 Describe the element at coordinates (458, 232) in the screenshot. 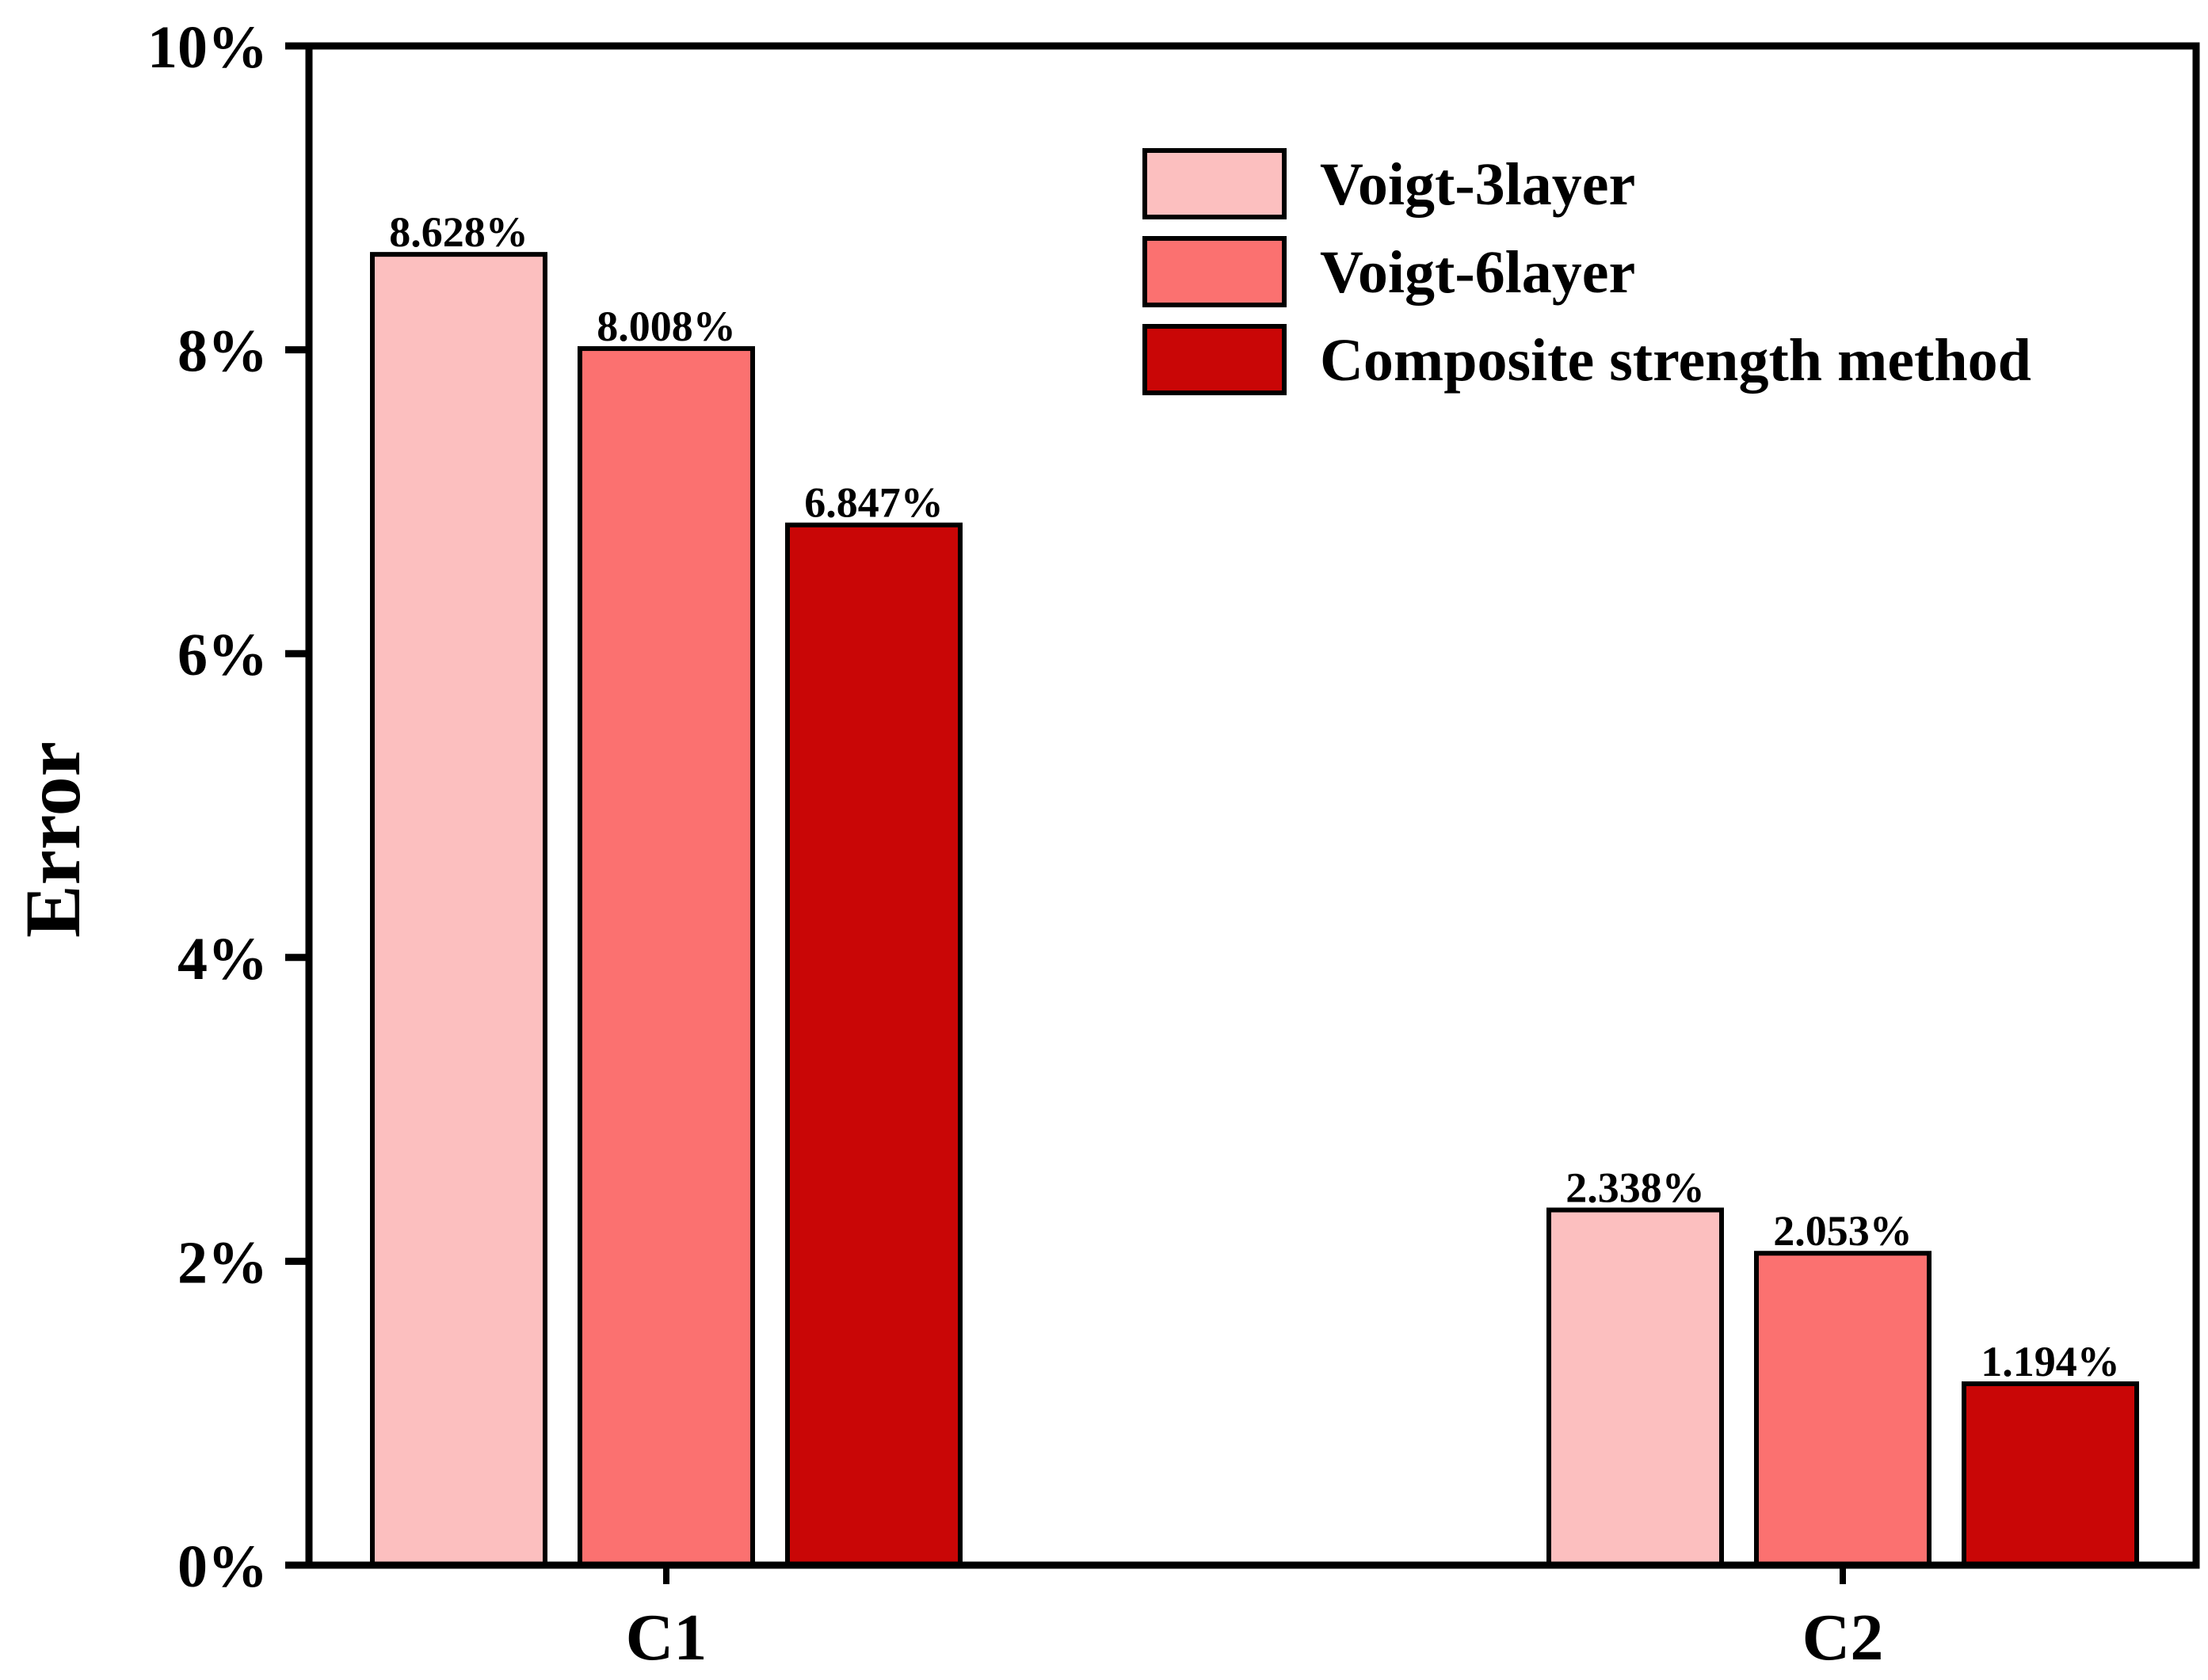

I see `bar-value-label: 8.628%` at that location.